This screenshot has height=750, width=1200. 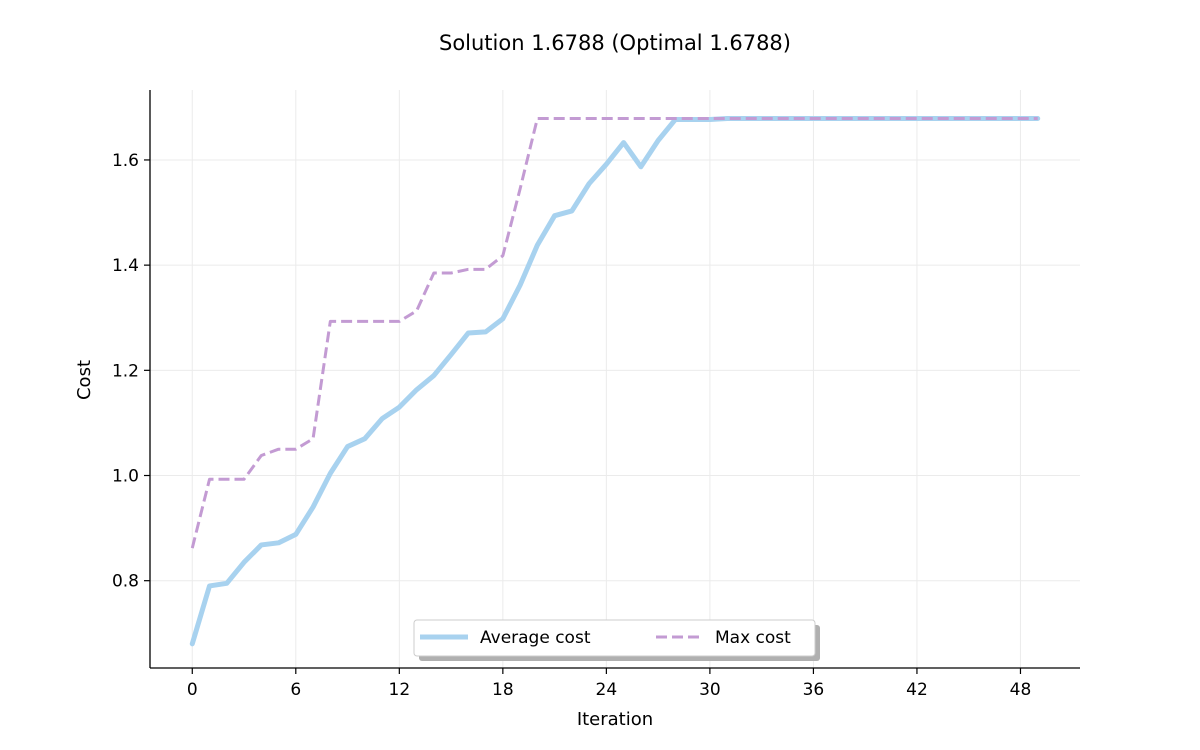 What do you see at coordinates (125, 582) in the screenshot?
I see `y-tick-label: 0.8` at bounding box center [125, 582].